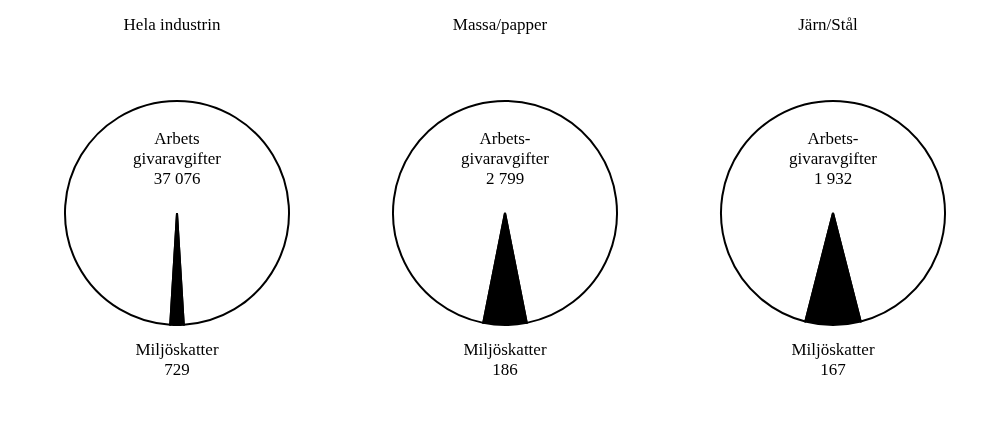 This screenshot has height=424, width=1002. Describe the element at coordinates (833, 369) in the screenshot. I see `data-label: 167` at that location.